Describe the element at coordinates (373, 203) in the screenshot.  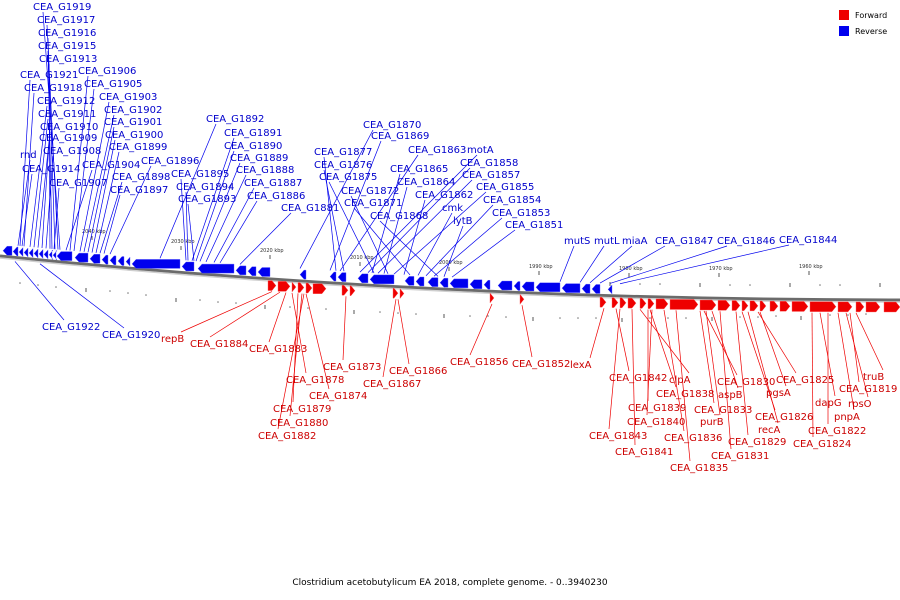
I see `reverse-gene-label: CEA_G1871` at that location.